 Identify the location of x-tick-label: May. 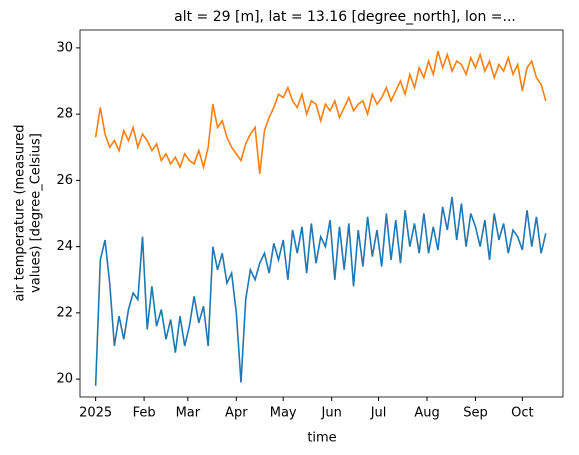
(283, 413).